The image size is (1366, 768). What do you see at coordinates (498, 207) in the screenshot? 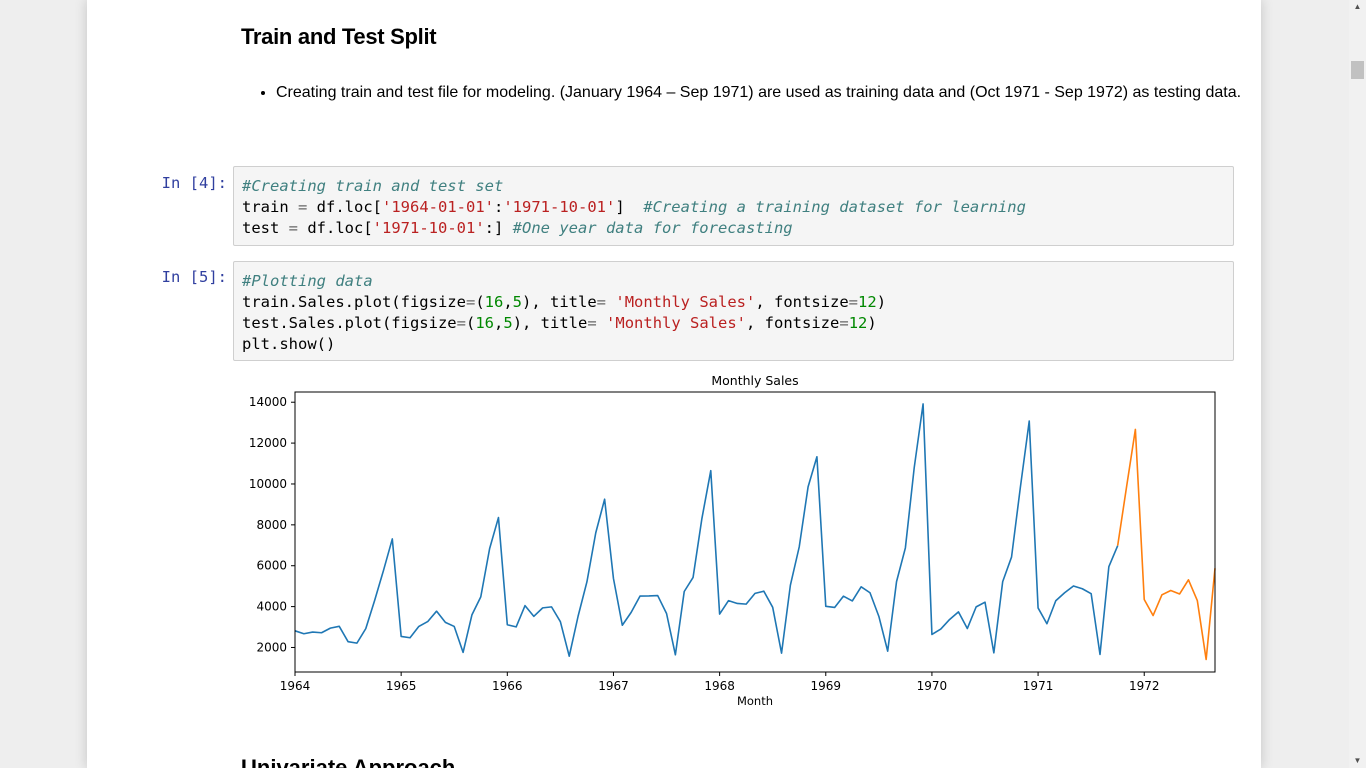
I see `code-token: :` at bounding box center [498, 207].